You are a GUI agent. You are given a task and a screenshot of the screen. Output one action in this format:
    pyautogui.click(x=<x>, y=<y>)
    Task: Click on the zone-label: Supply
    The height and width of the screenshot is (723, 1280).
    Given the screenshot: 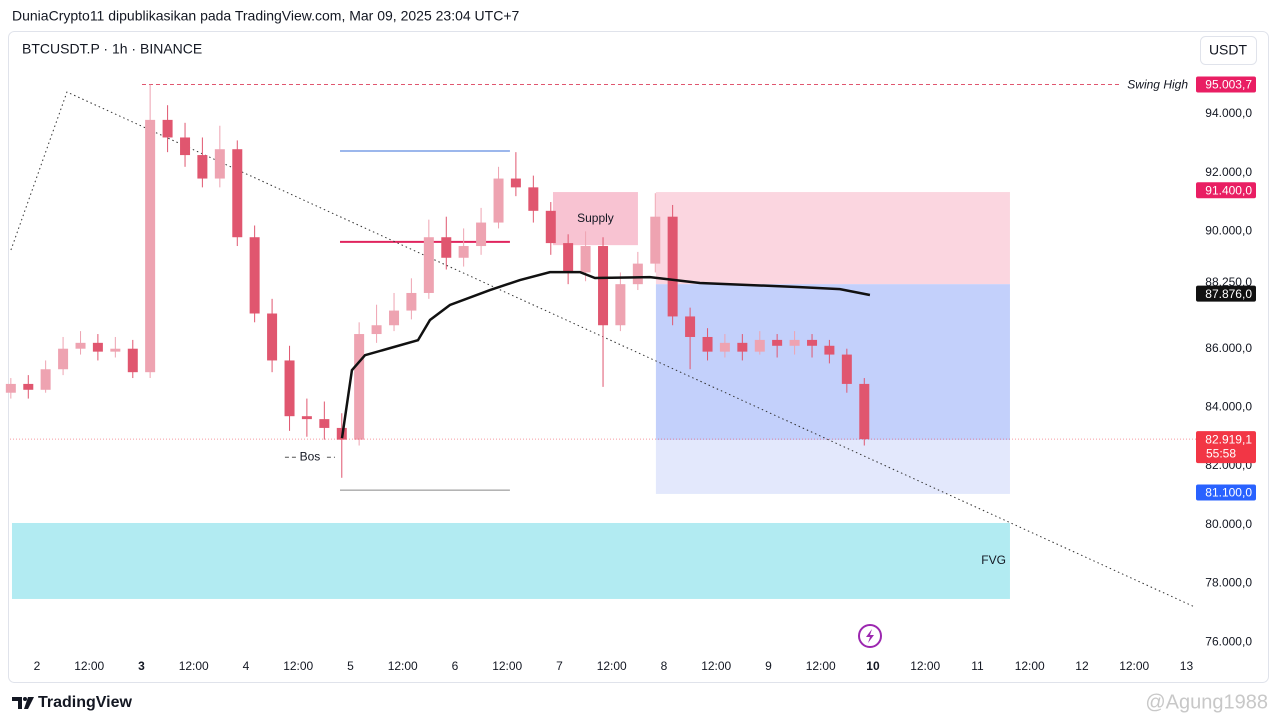 What is the action you would take?
    pyautogui.click(x=595, y=218)
    